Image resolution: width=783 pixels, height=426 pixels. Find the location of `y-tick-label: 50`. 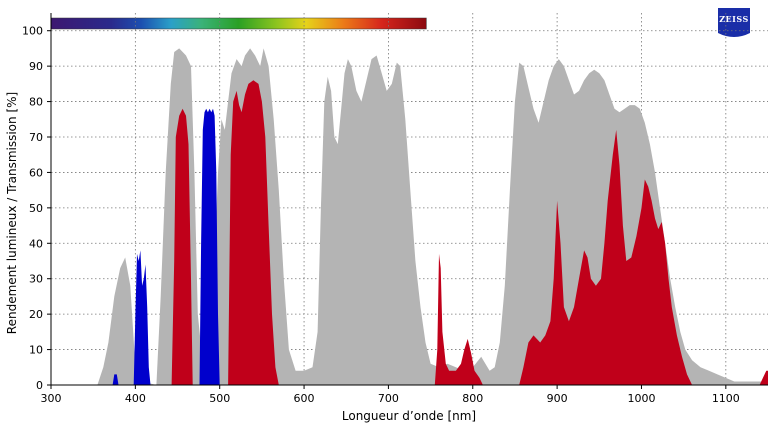

y-tick-label: 50 is located at coordinates (36, 208).